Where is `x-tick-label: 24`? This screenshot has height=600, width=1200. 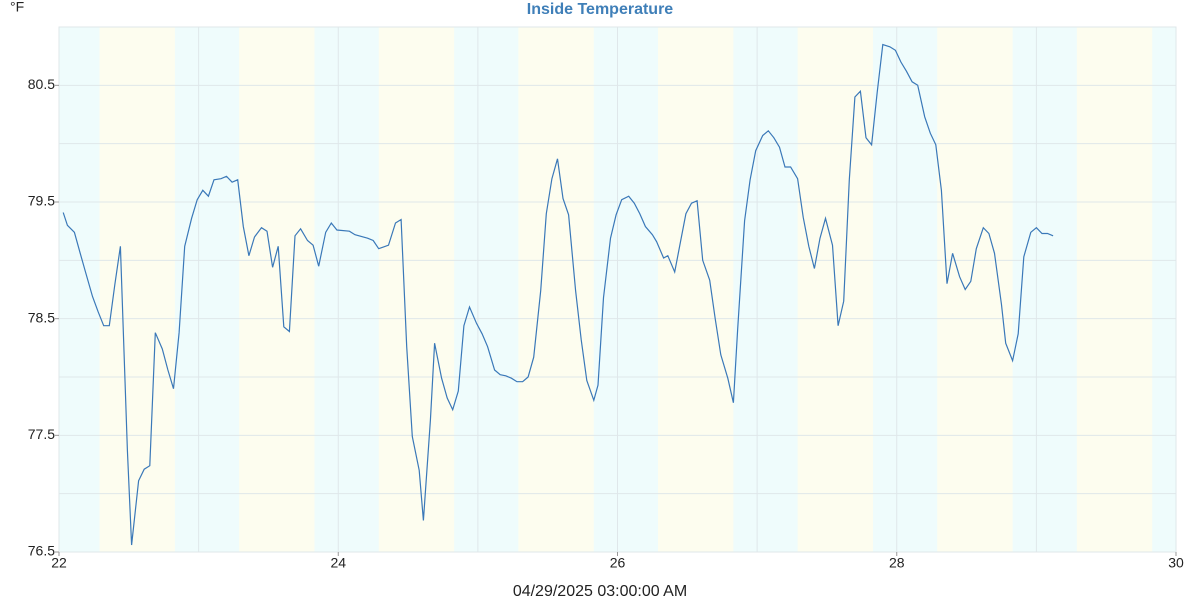 x-tick-label: 24 is located at coordinates (338, 563).